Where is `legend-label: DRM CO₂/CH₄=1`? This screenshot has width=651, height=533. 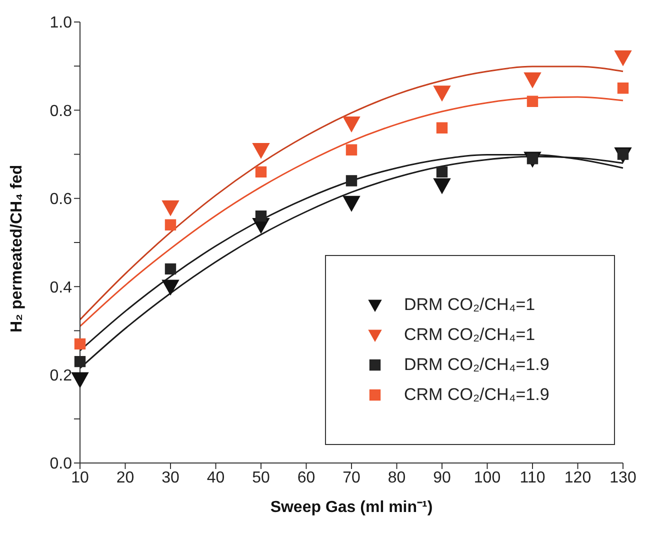 legend-label: DRM CO₂/CH₄=1 is located at coordinates (470, 305).